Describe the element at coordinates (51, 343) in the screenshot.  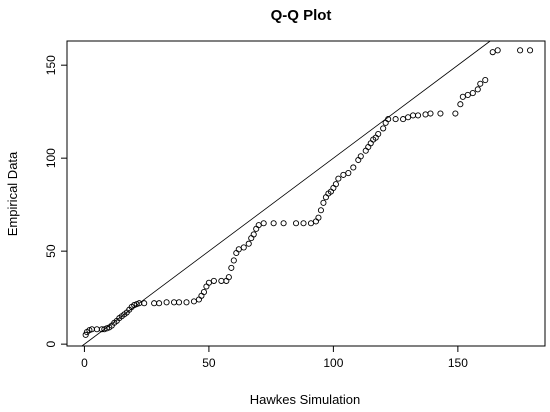
I see `y-tick-label: 0` at that location.